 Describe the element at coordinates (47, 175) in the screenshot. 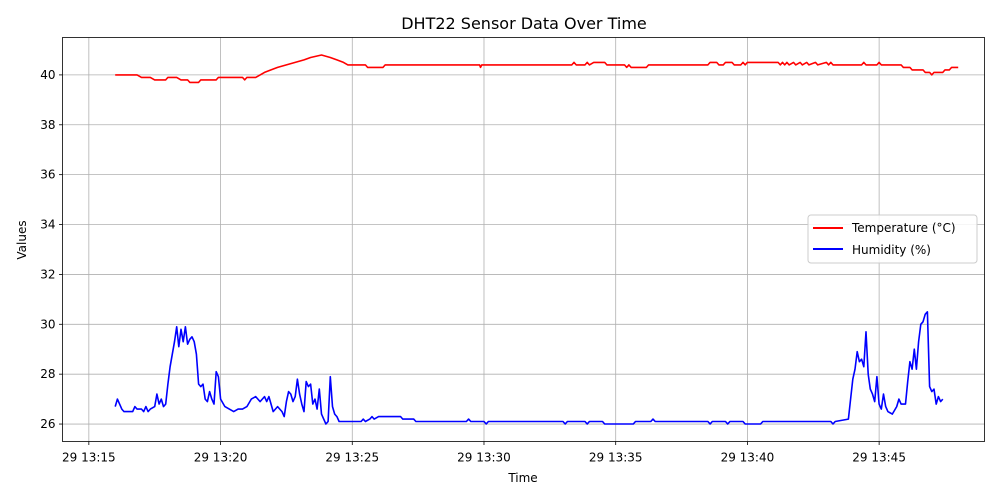

I see `y-tick-label: 36` at that location.